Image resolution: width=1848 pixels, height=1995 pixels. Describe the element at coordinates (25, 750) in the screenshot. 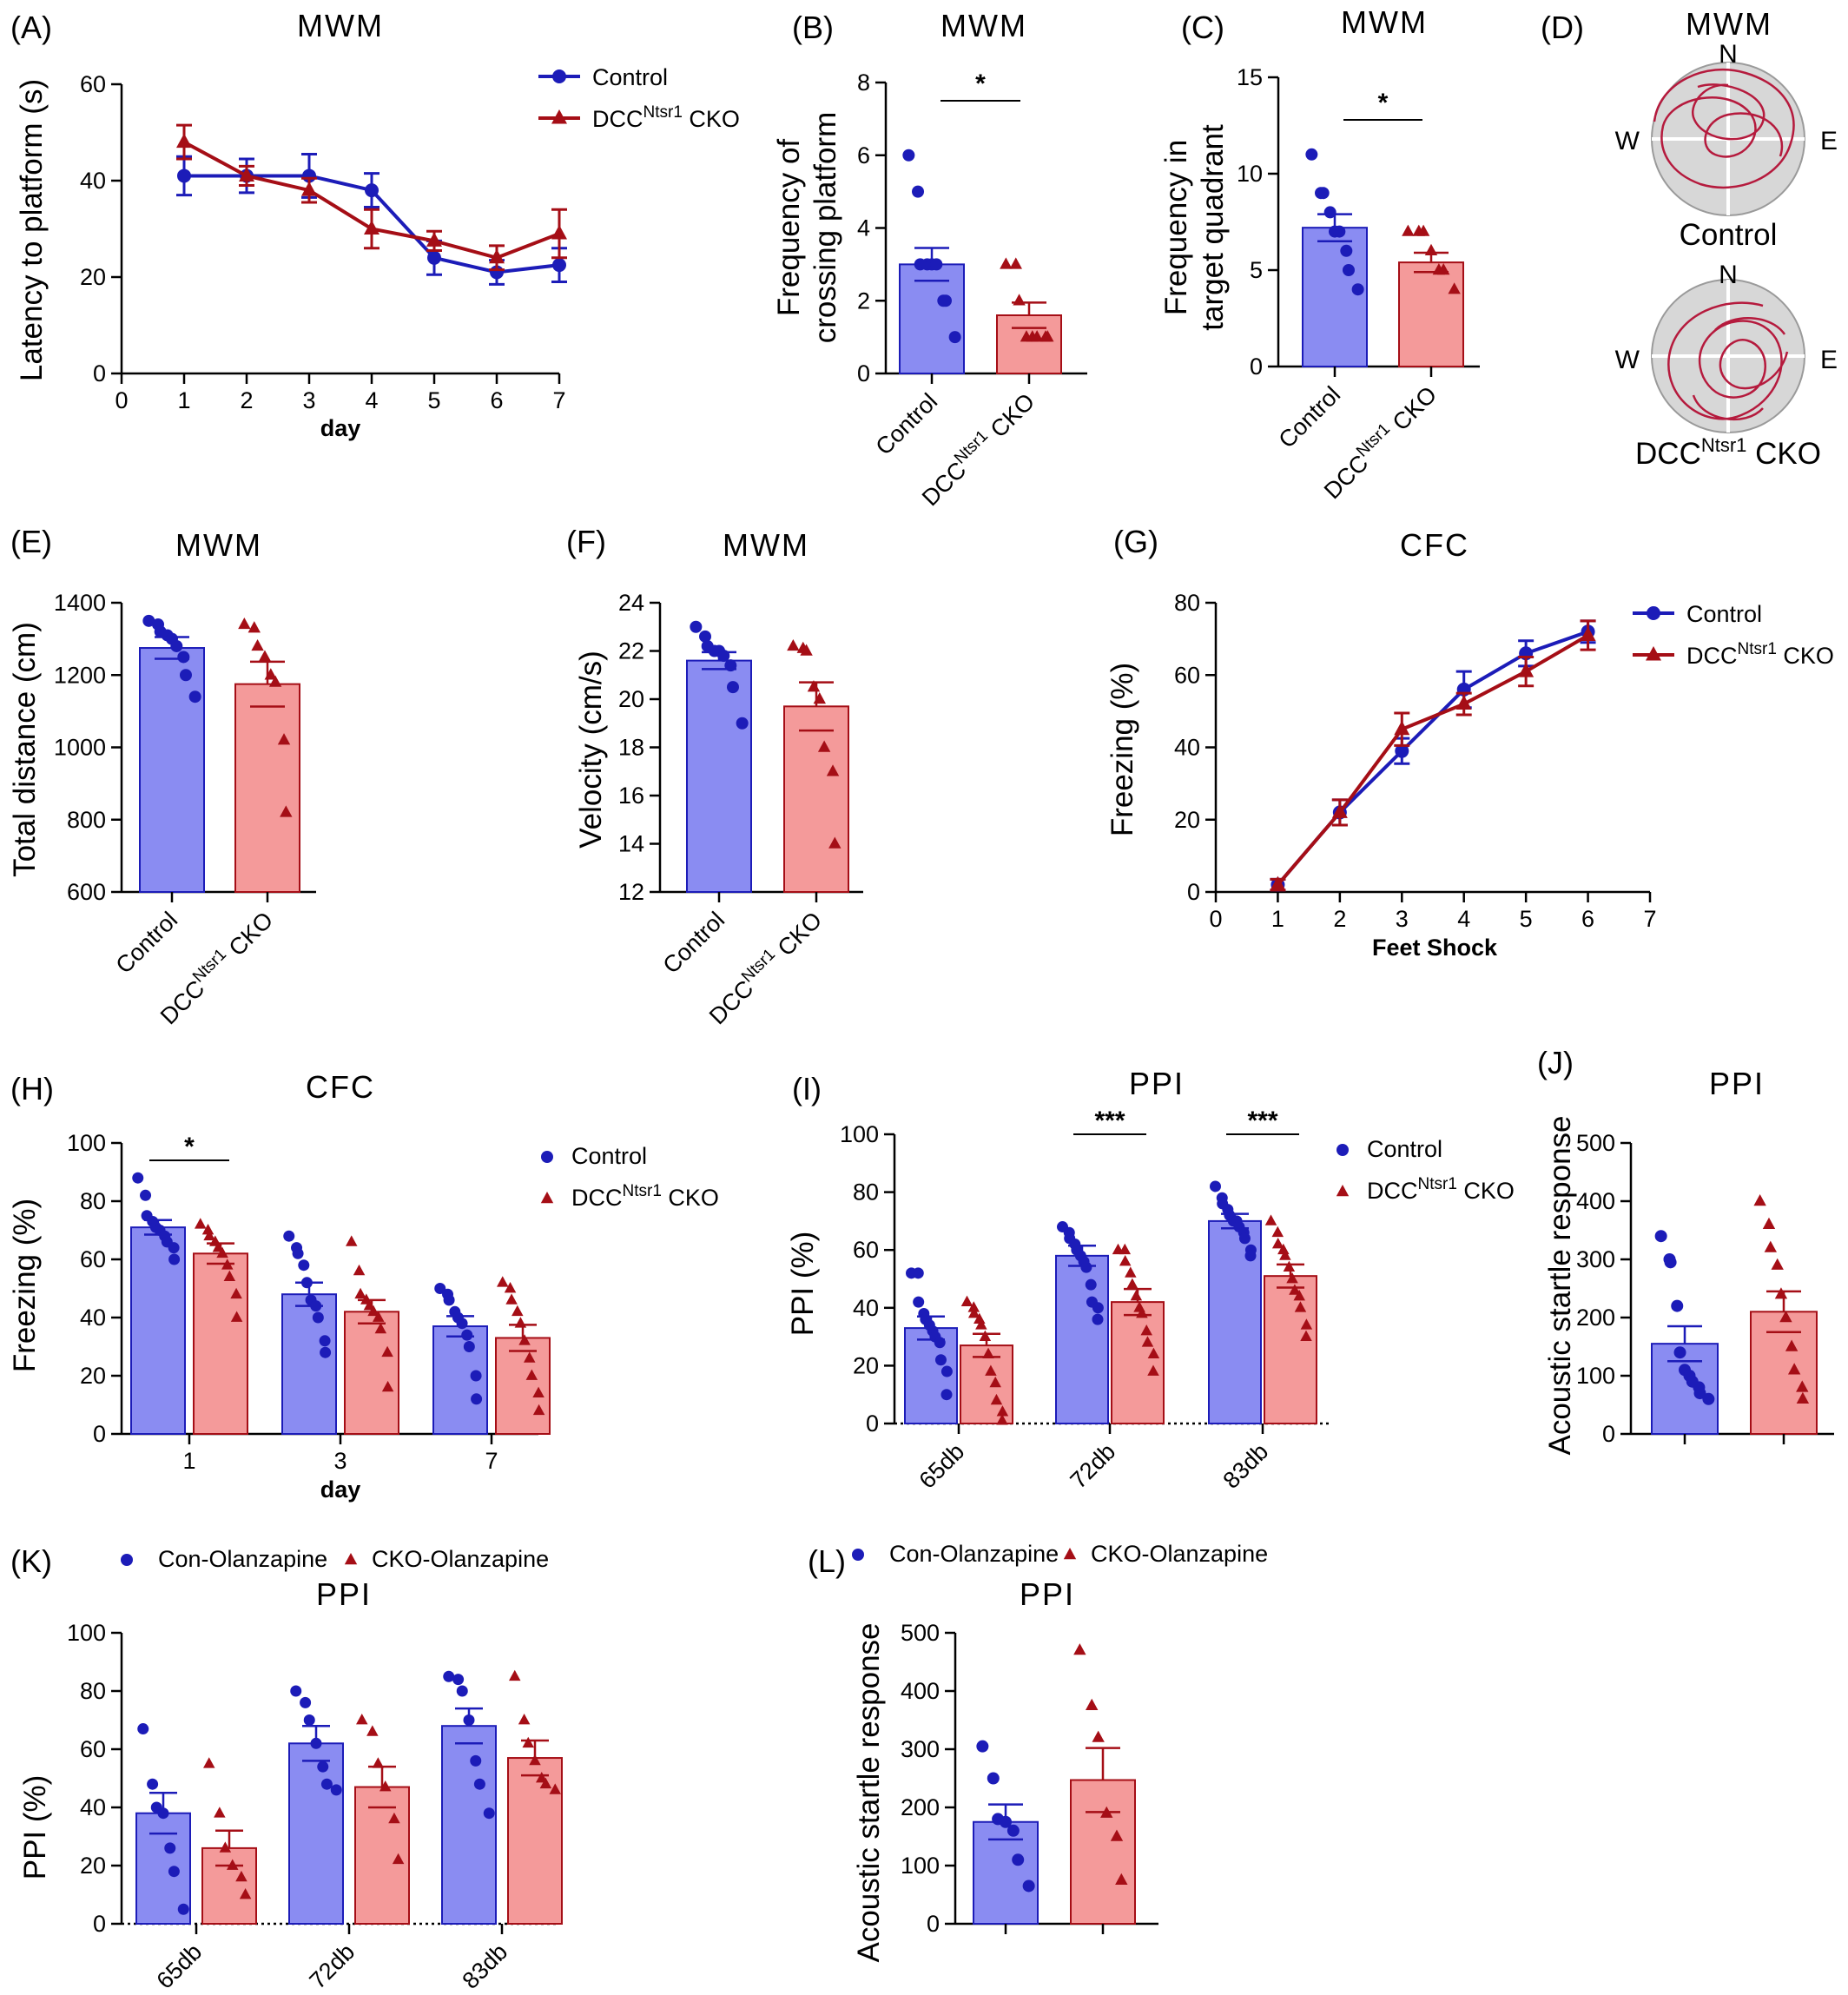

I see `ylabel-e: Total distance (cm)` at that location.